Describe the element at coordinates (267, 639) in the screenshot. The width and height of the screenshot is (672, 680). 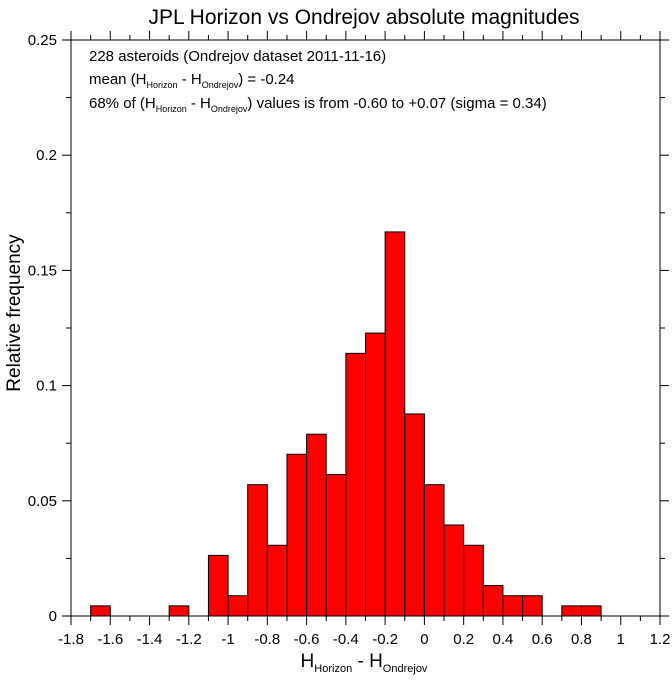
I see `x-tick-label: -0.8` at that location.